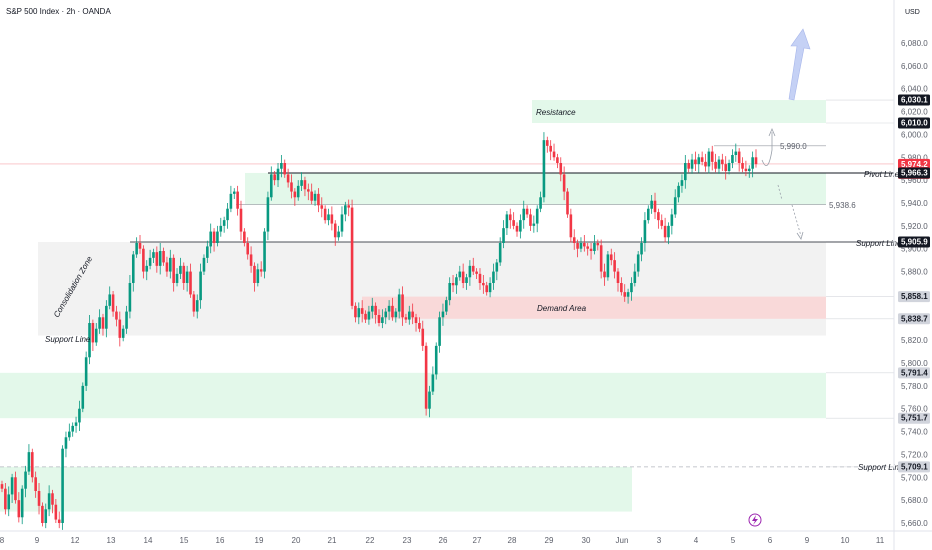 This screenshot has height=550, width=932. I want to click on currency-label: USD, so click(912, 12).